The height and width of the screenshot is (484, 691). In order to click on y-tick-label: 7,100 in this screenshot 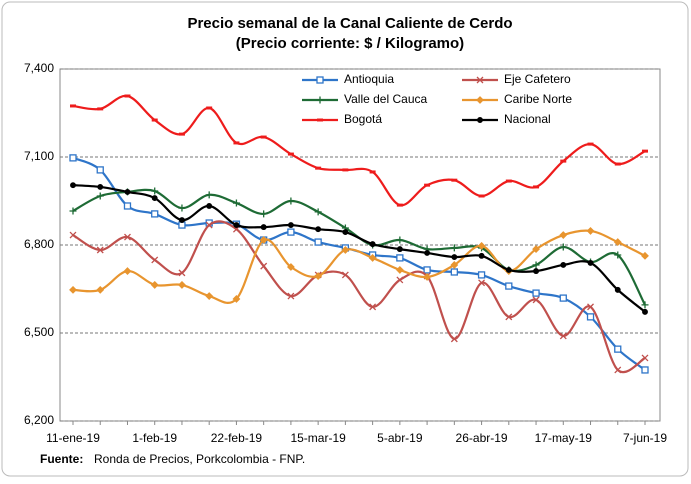, I will do `click(39, 156)`.